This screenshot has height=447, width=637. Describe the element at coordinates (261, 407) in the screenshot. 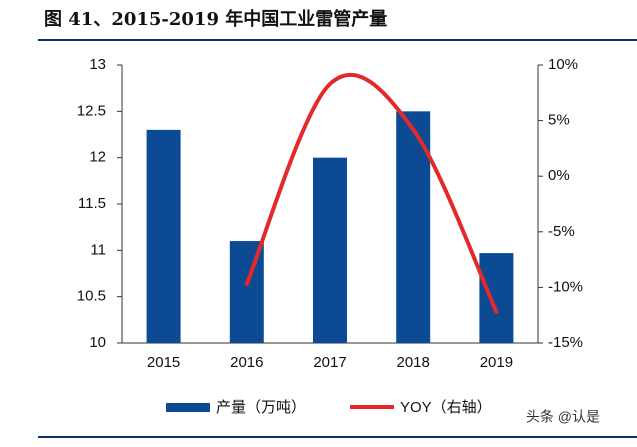

I see `legend-label: 产量（万吨）` at that location.